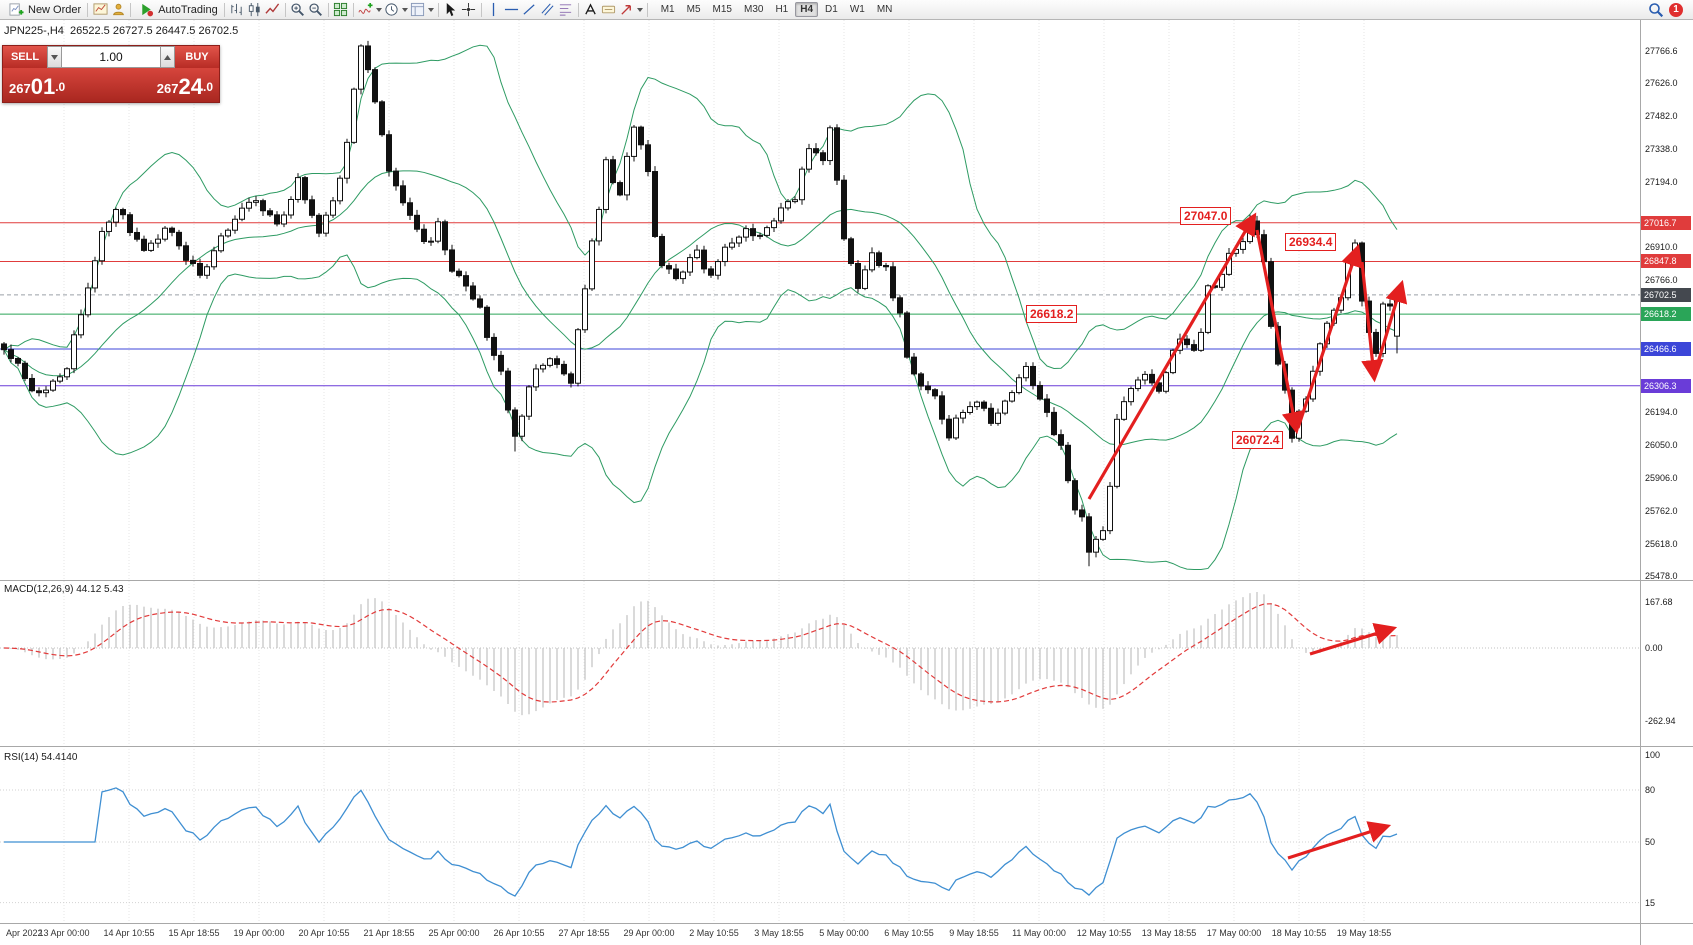 The height and width of the screenshot is (945, 1693). Describe the element at coordinates (494, 10) in the screenshot. I see `vertical-line-icon` at that location.